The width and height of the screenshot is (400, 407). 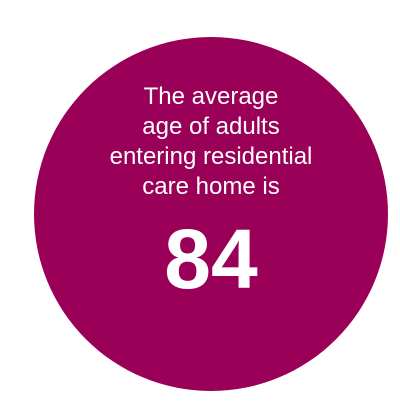 I want to click on stat-line-2: age of adults, so click(x=211, y=126).